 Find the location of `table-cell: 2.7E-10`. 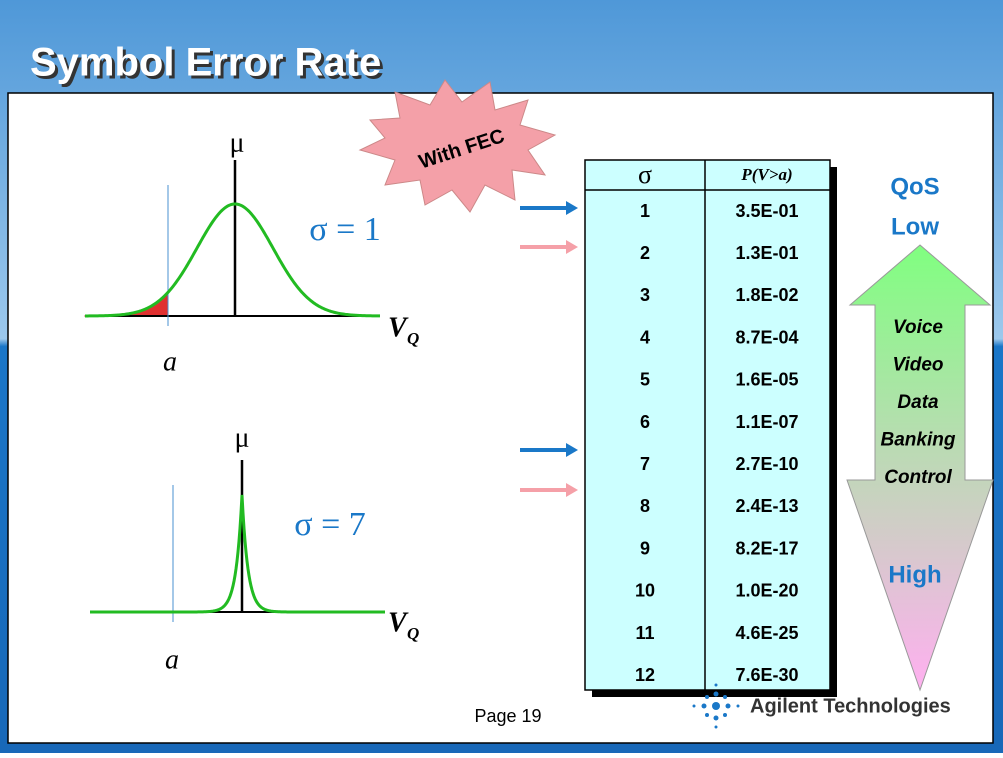

table-cell: 2.7E-10 is located at coordinates (766, 464).